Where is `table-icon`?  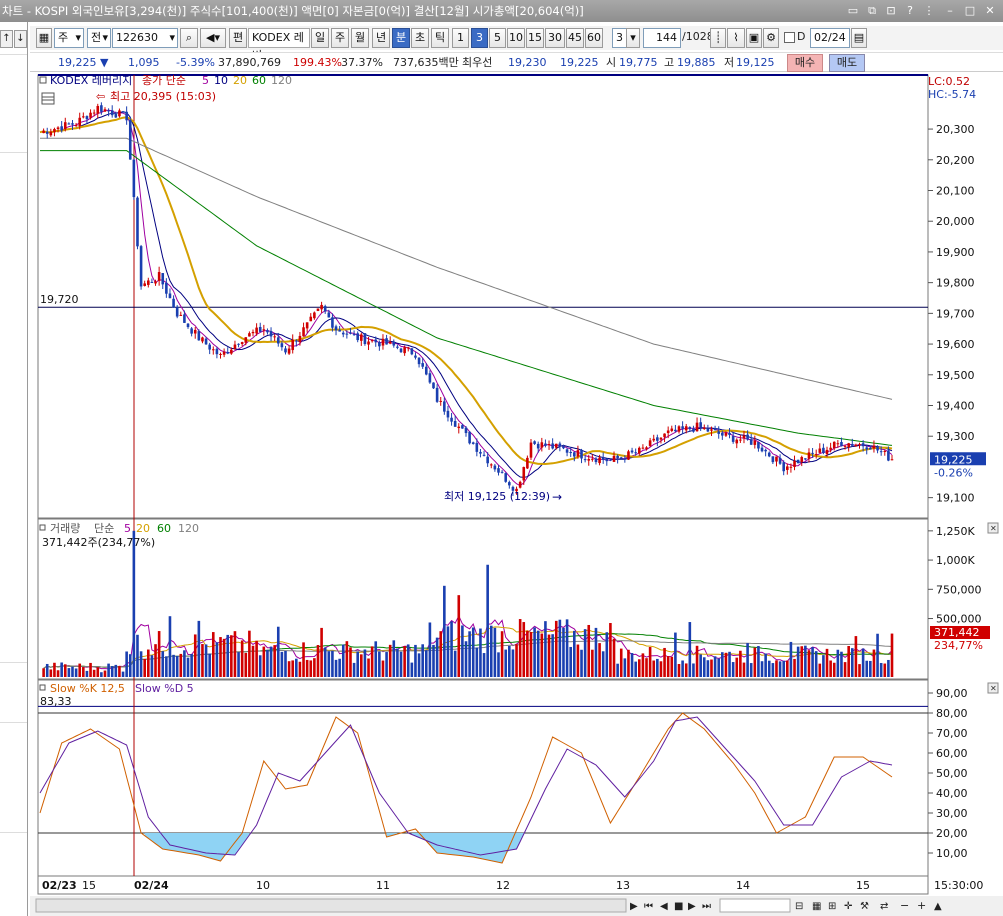
table-icon is located at coordinates (48, 98).